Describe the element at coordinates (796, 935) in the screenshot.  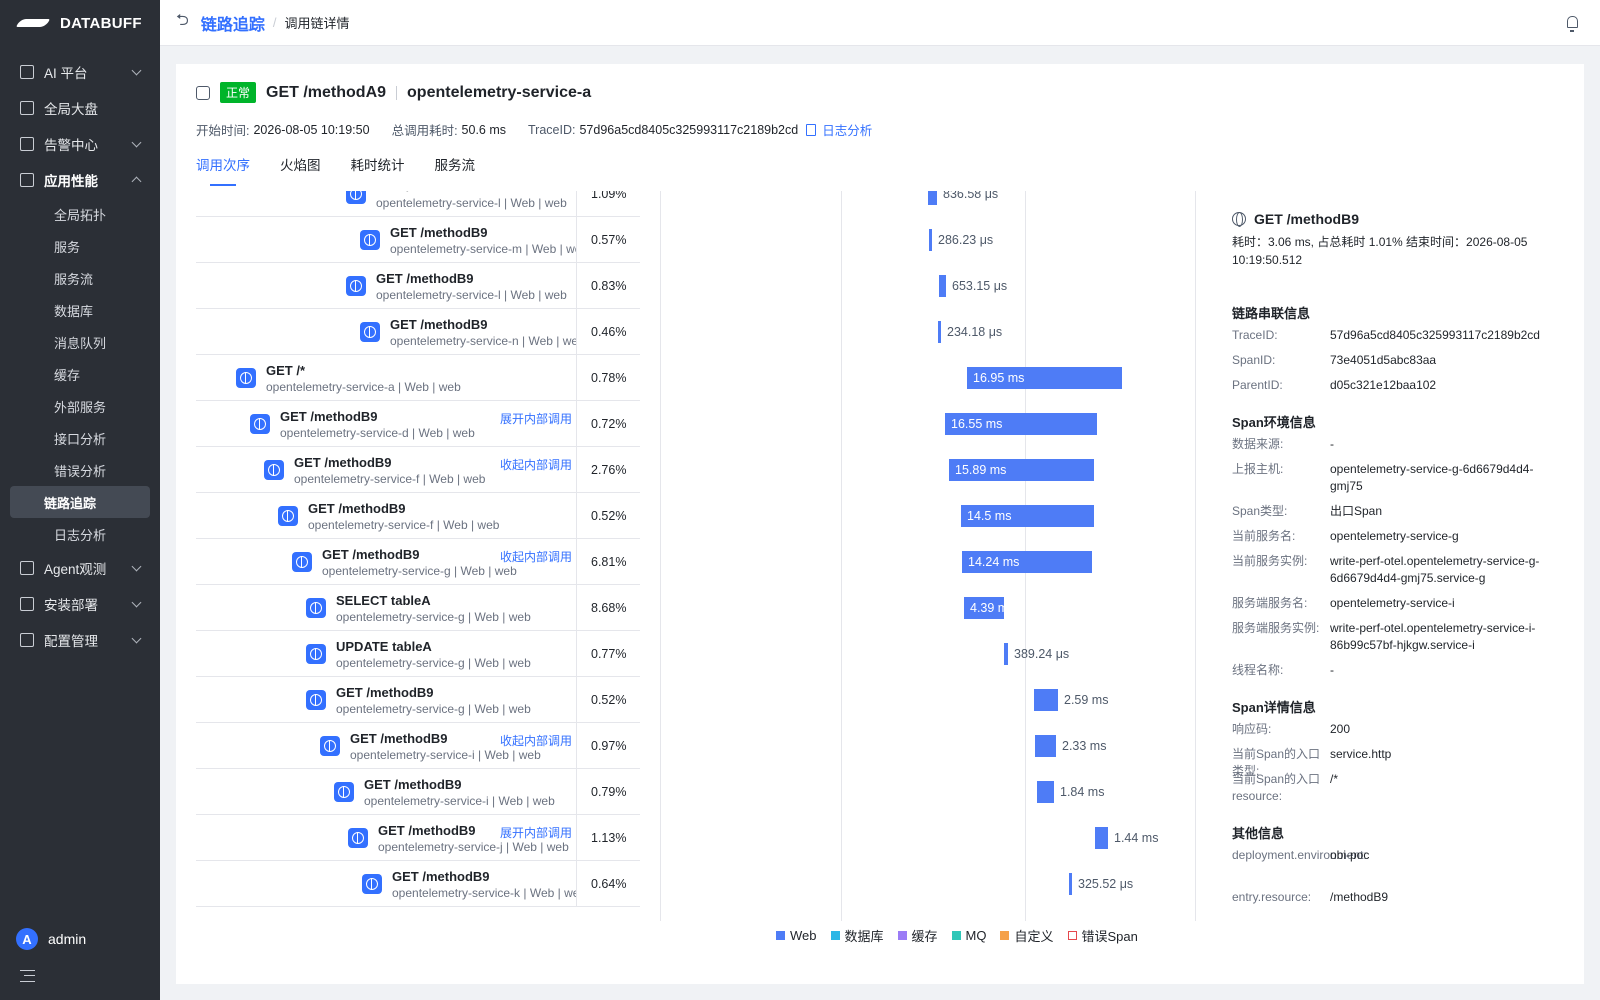
I see `legend-item: Web` at that location.